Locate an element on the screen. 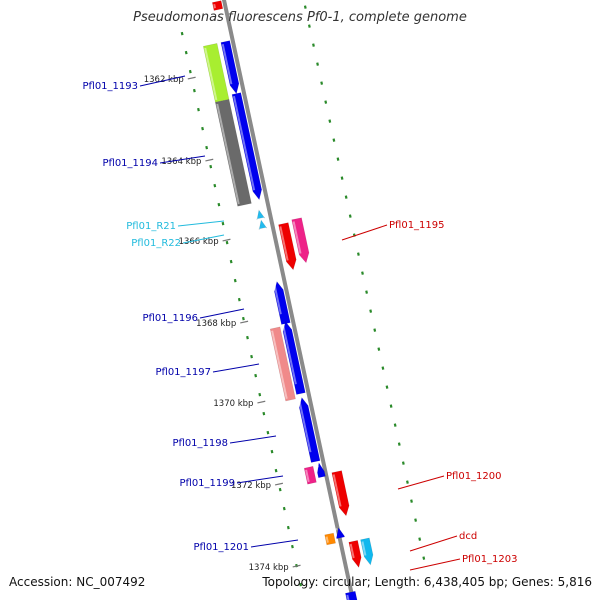 The width and height of the screenshot is (600, 600). gene-pfl01-1194-cds is located at coordinates (233, 153).